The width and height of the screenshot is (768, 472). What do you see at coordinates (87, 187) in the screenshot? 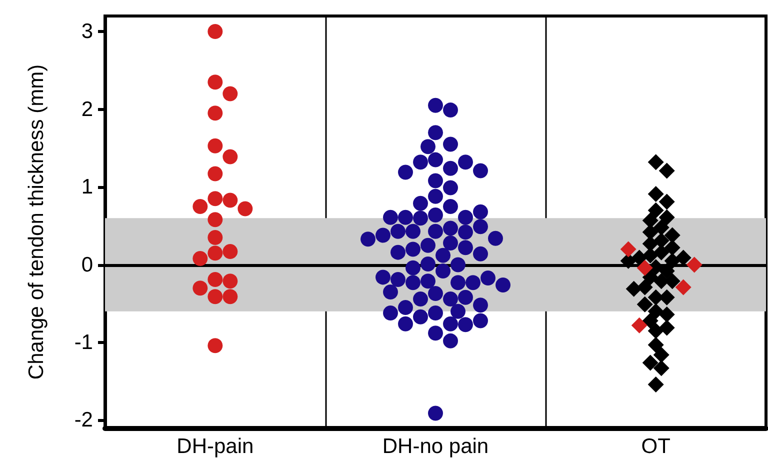
I see `y-tick-label: 1` at bounding box center [87, 187].